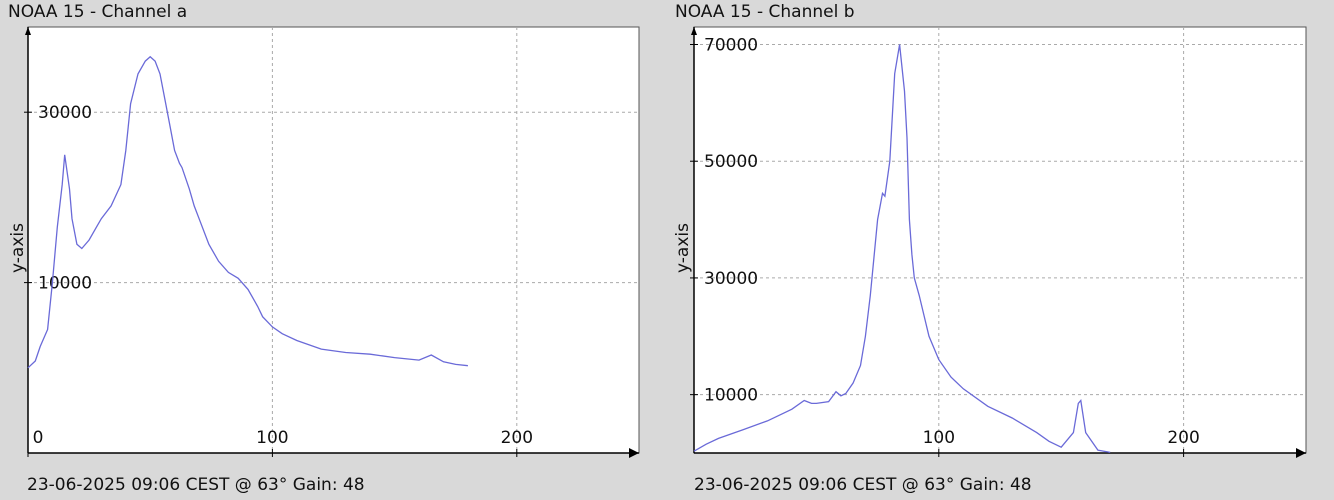  What do you see at coordinates (98, 12) in the screenshot?
I see `chart-title: NOAA 15 - Channel a` at bounding box center [98, 12].